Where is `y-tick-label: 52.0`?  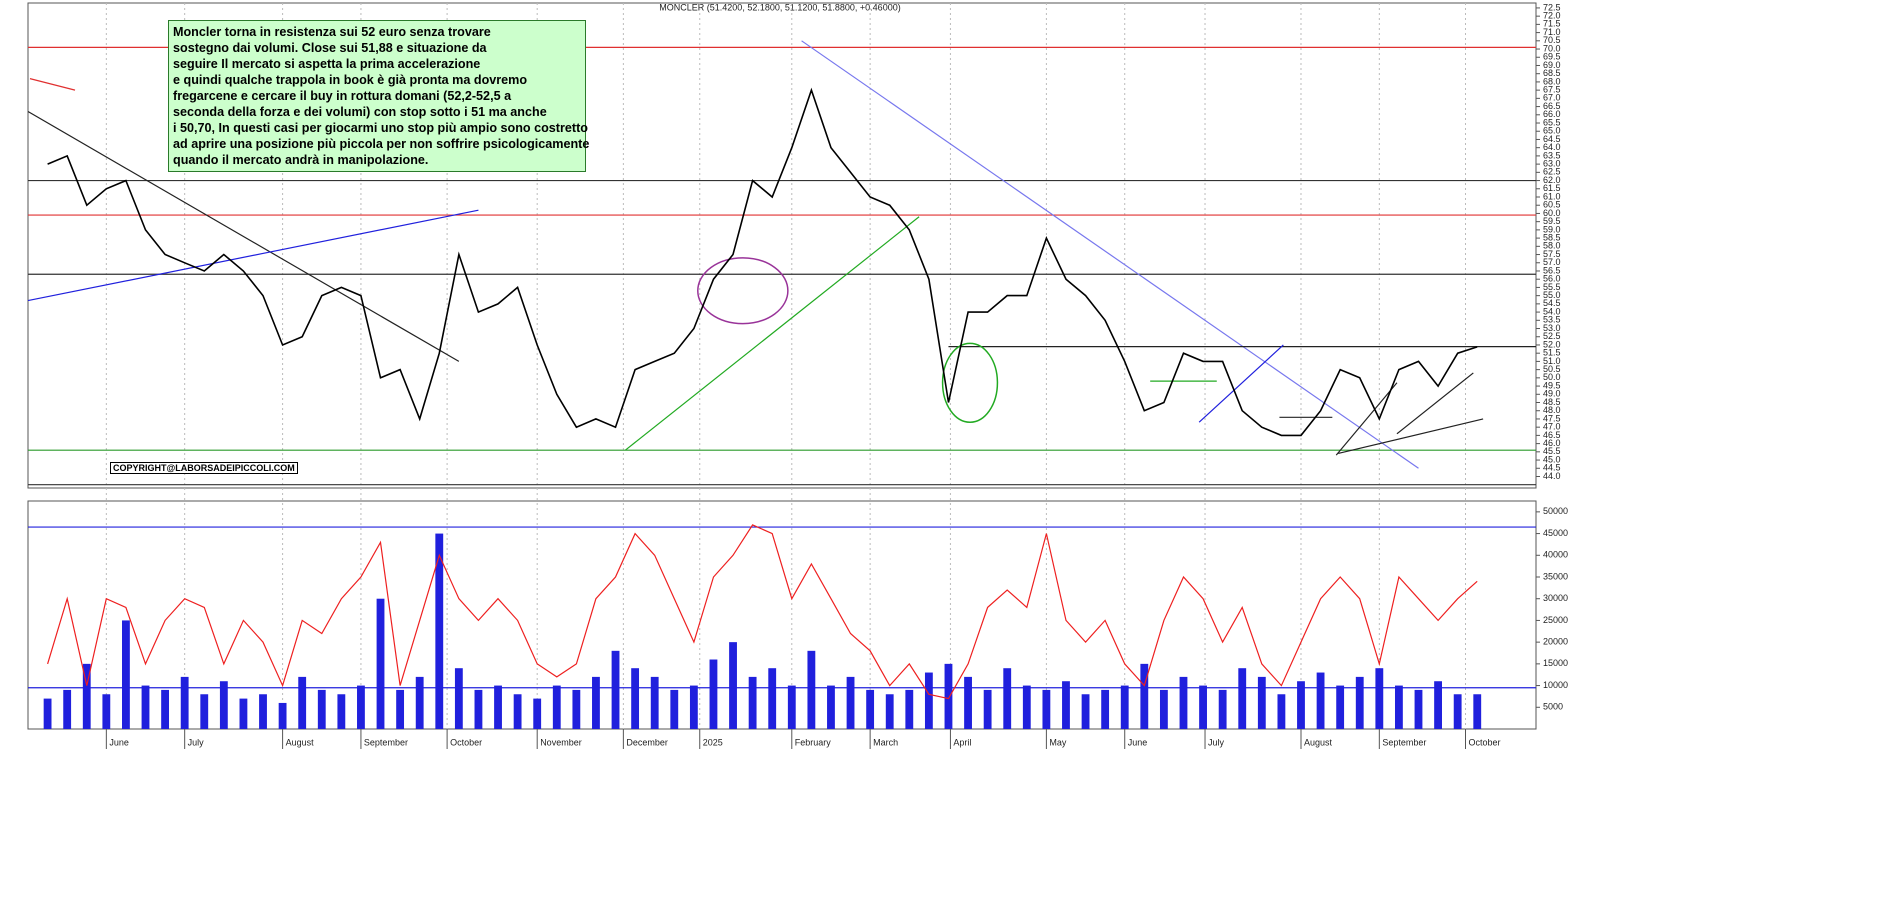
y-tick-label: 52.0 is located at coordinates (1552, 344).